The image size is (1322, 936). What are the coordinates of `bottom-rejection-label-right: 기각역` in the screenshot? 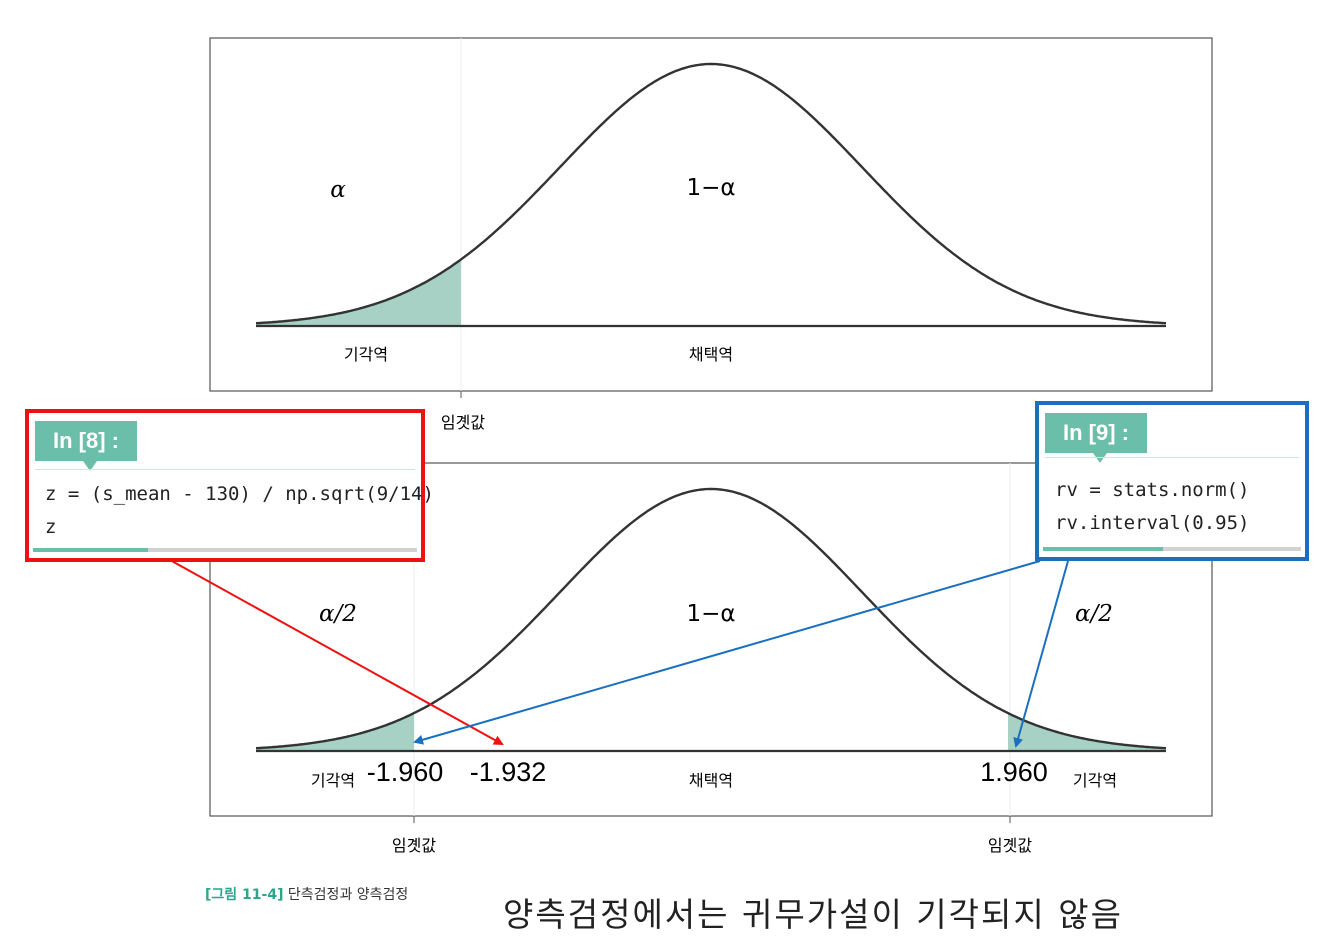 It's located at (1095, 780).